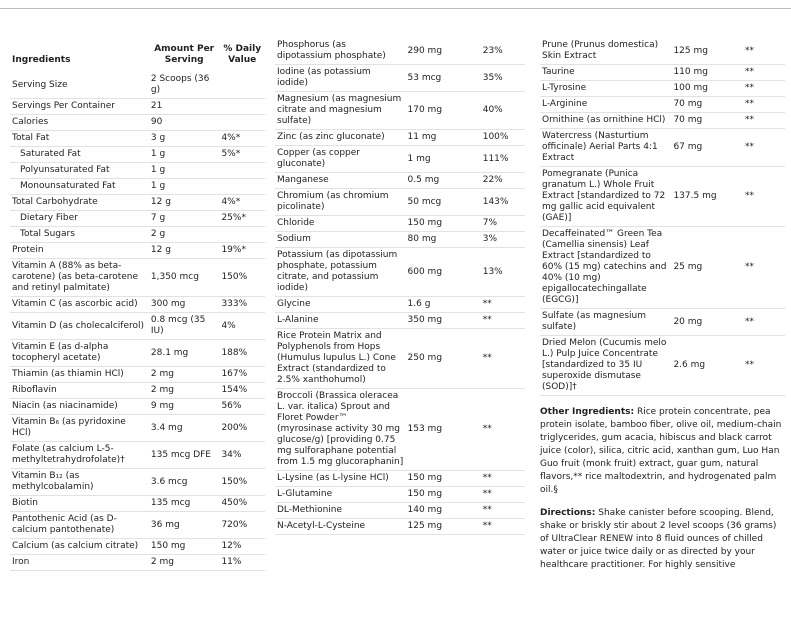 Image resolution: width=791 pixels, height=629 pixels. I want to click on amount: 28.1 mg, so click(184, 353).